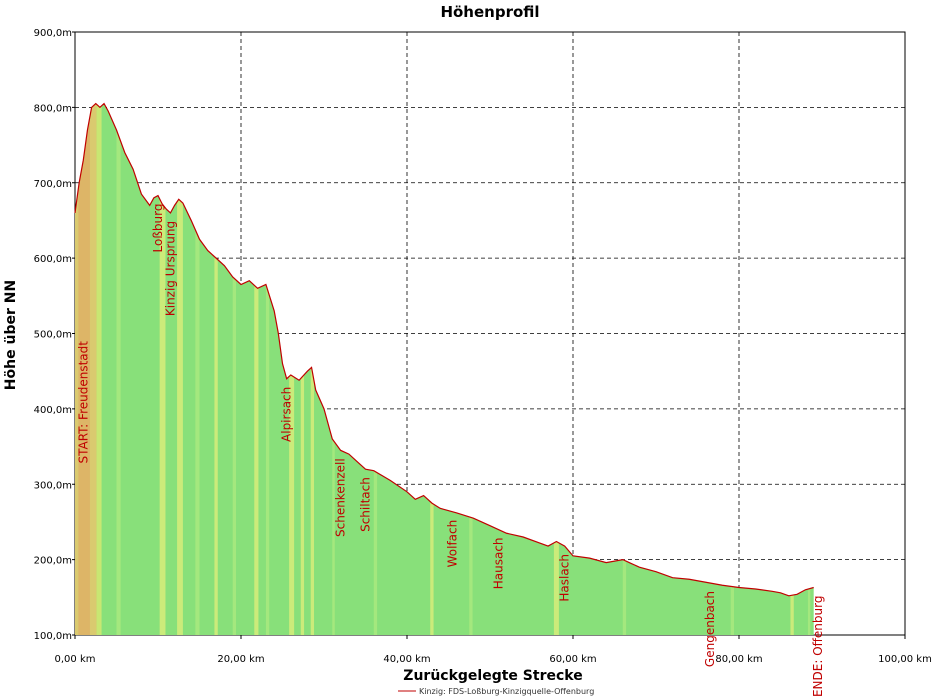  What do you see at coordinates (53, 259) in the screenshot?
I see `y-tick-label: 600,0m` at bounding box center [53, 259].